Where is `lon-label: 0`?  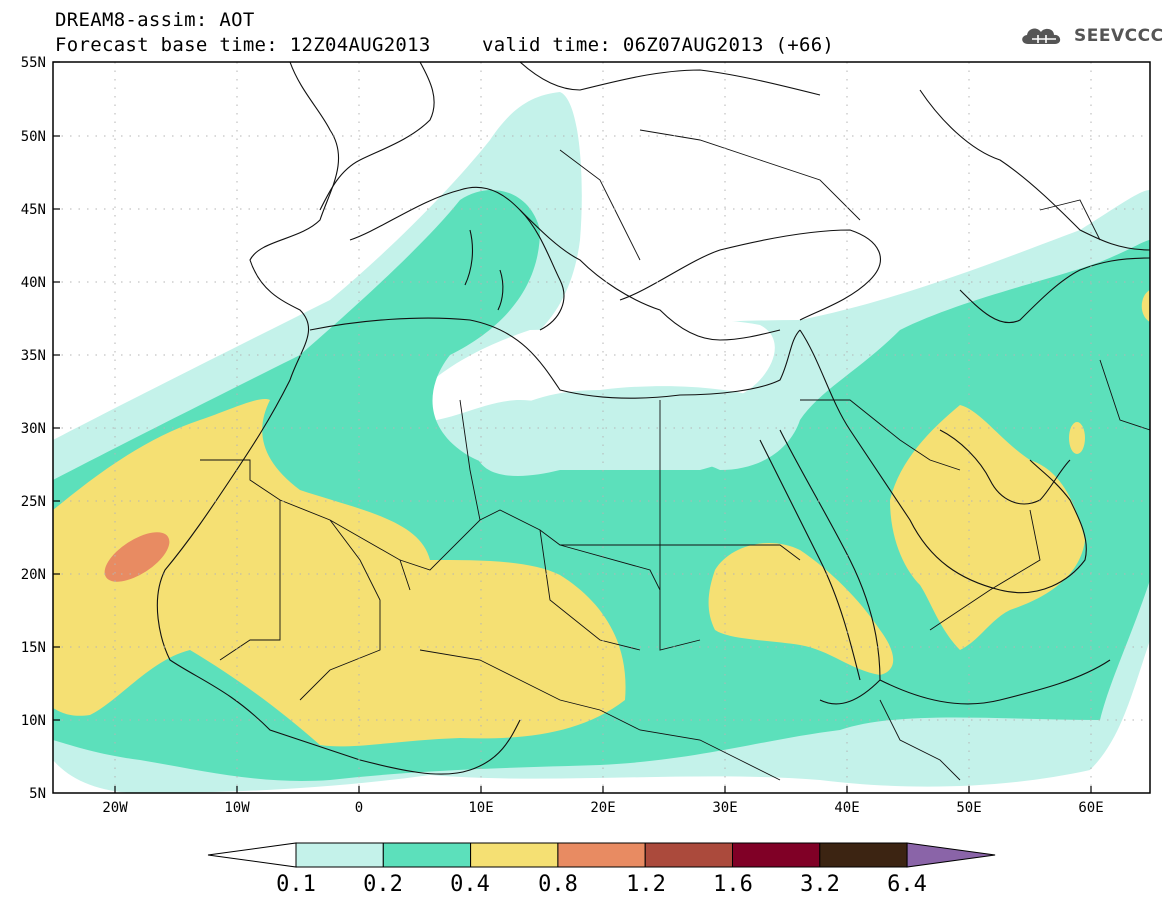
lon-label: 0 is located at coordinates (359, 808).